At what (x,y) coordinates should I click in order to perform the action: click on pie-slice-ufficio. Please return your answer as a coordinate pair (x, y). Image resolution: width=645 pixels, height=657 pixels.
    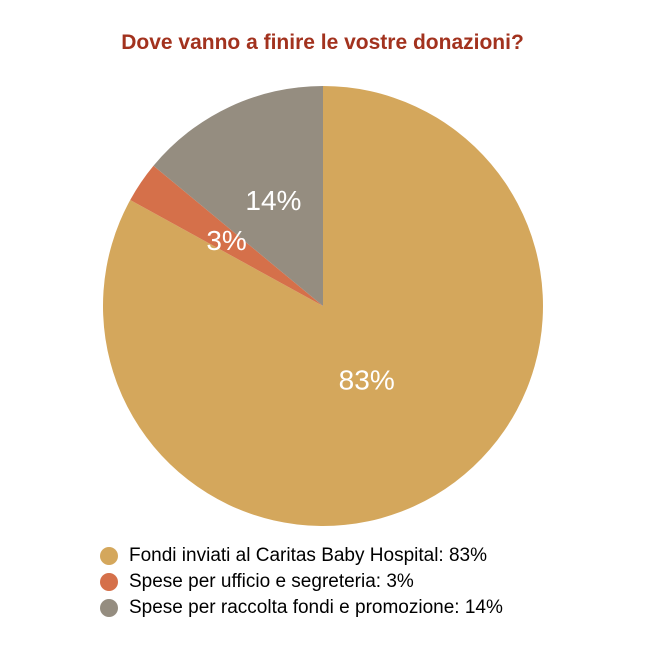
    Looking at the image, I should click on (226, 235).